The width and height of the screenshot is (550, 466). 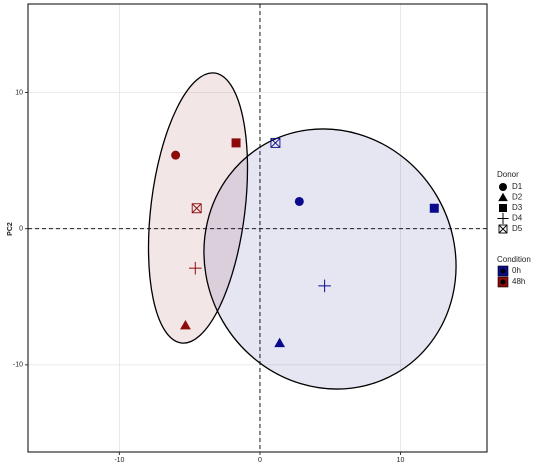 I want to click on legend-label: 48h, so click(x=518, y=281).